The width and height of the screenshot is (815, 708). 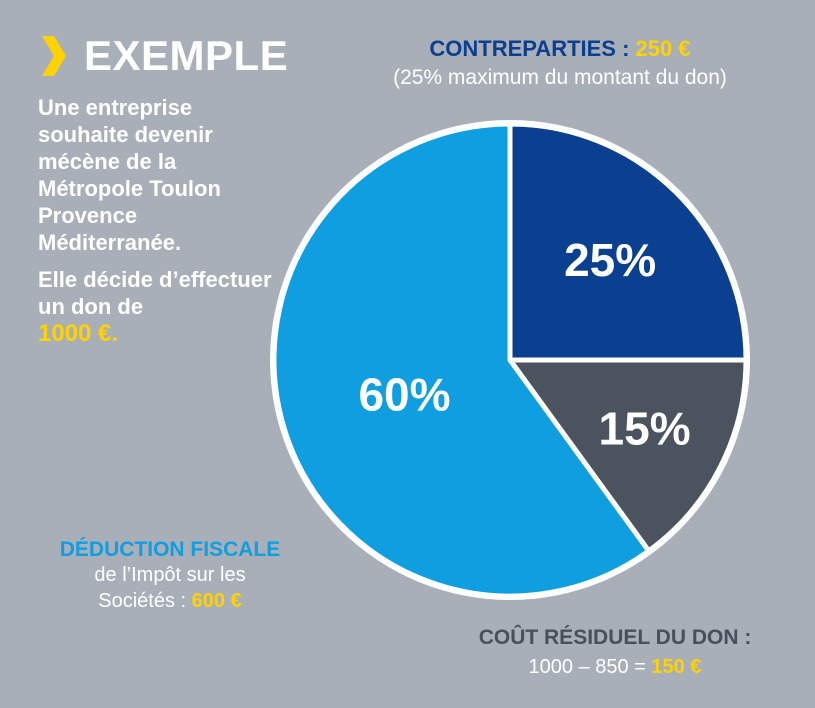 I want to click on contreparties-title-row: CONTREPARTIES : 250 €, so click(x=560, y=49).